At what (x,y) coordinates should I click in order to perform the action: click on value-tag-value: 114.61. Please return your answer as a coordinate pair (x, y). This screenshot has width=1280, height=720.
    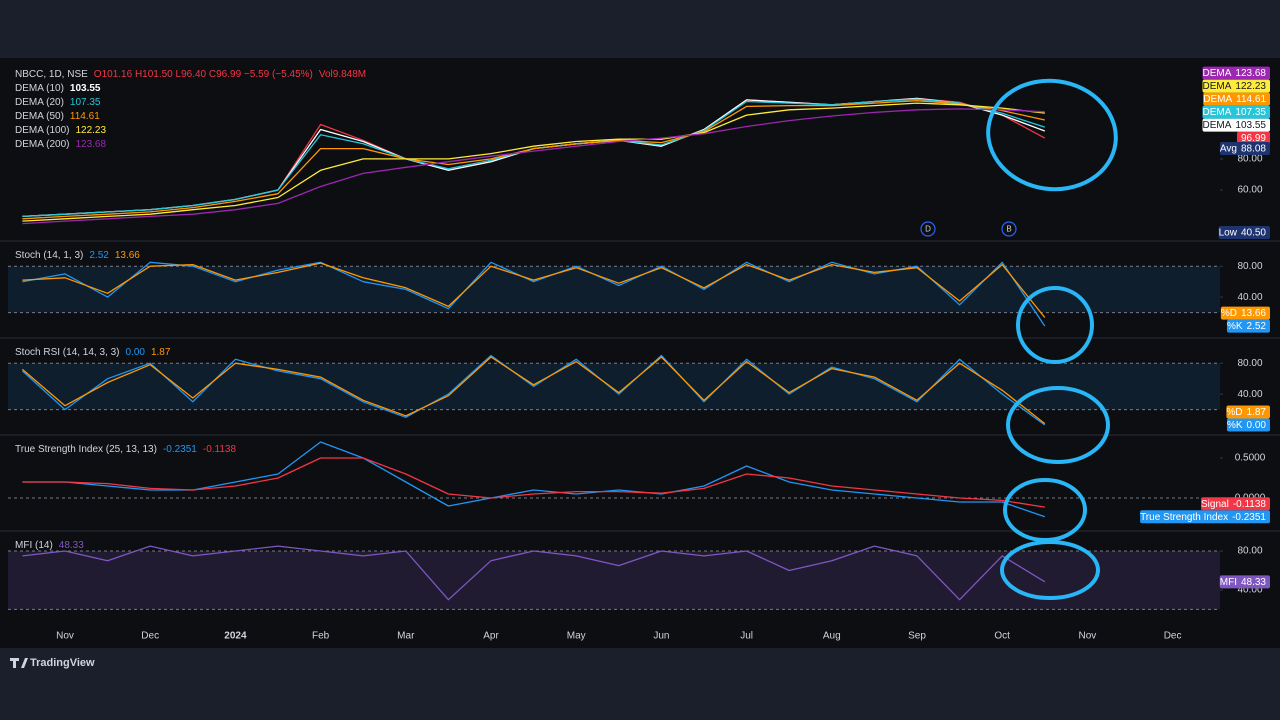
    Looking at the image, I should click on (1251, 99).